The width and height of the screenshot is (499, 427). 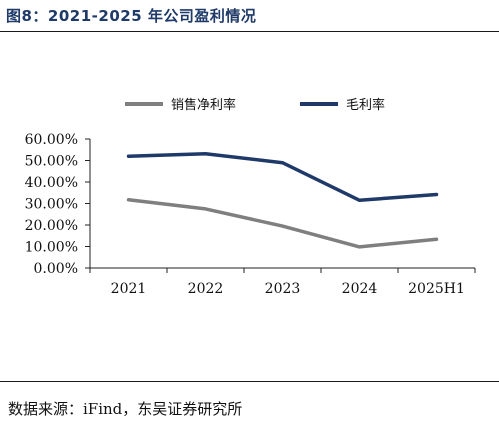 I want to click on source-rule, so click(x=249, y=381).